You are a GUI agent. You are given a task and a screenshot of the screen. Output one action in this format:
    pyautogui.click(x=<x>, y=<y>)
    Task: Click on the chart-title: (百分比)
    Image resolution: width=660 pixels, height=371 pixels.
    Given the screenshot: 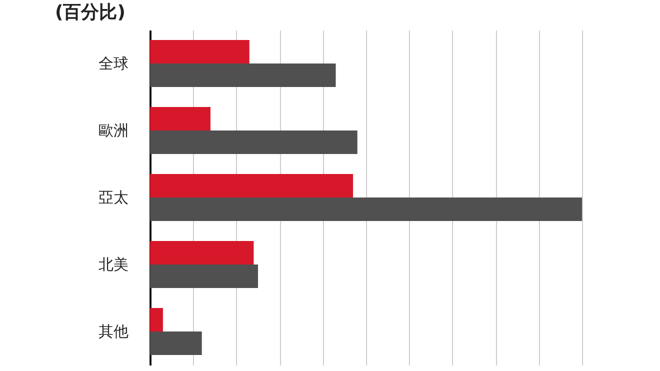 What is the action you would take?
    pyautogui.click(x=90, y=12)
    